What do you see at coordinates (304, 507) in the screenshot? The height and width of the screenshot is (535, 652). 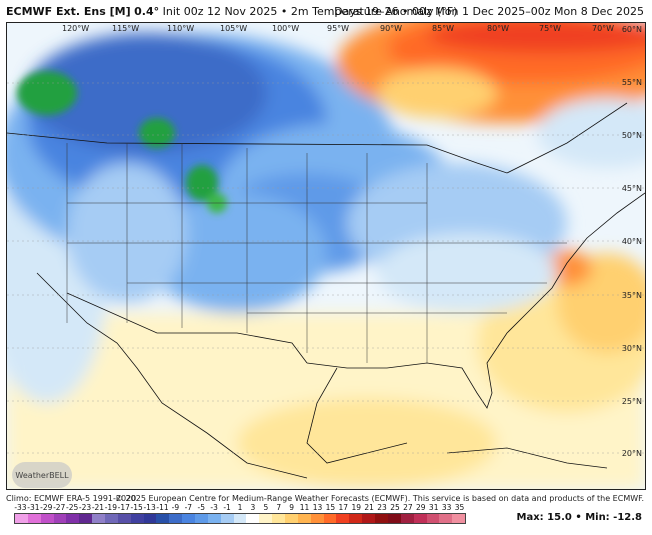 I see `colorbar-tick-label: 11` at bounding box center [304, 507].